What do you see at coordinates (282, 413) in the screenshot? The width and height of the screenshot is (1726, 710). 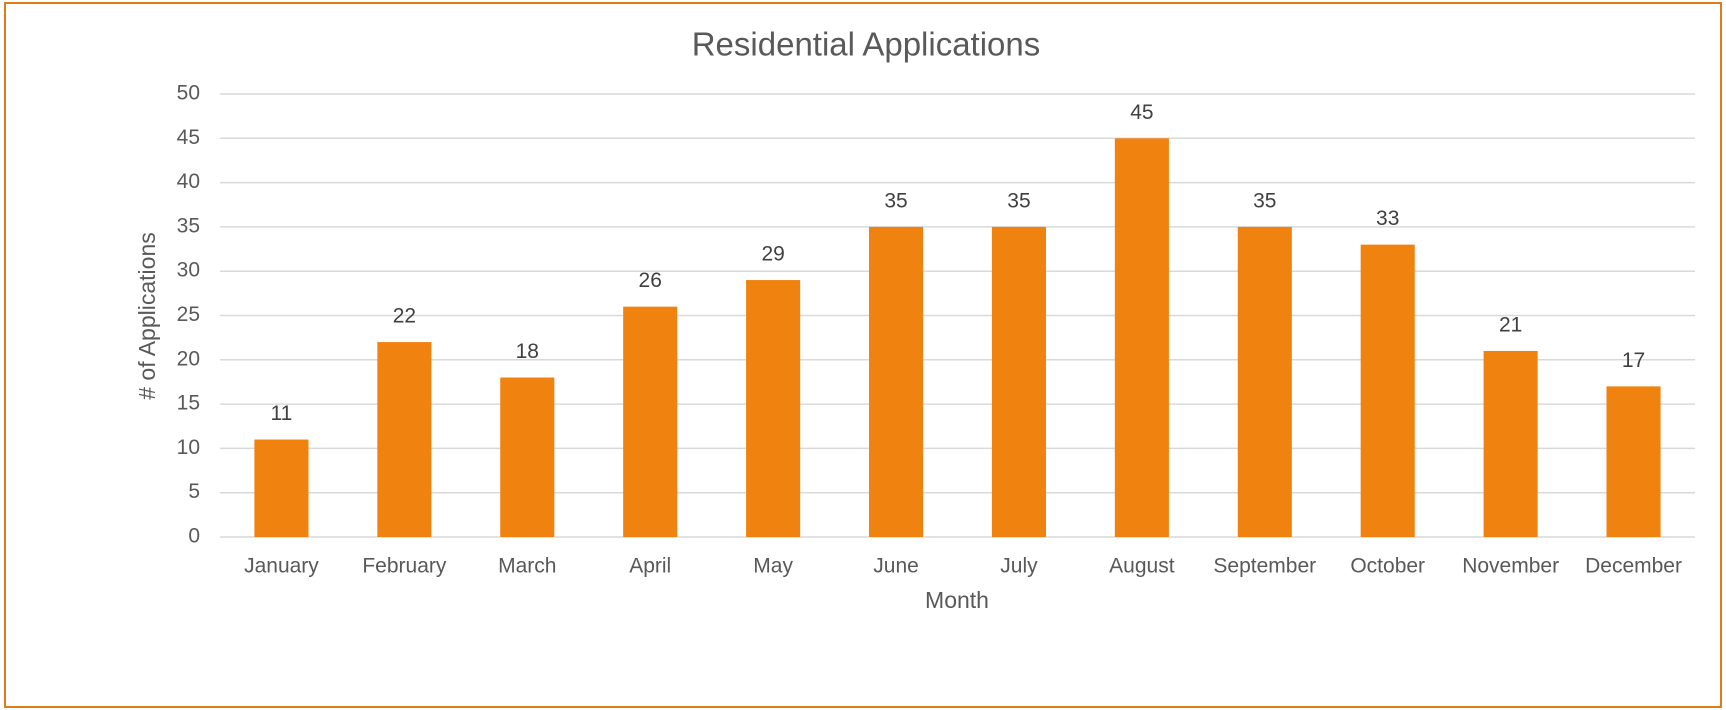 I see `data-label: 11` at bounding box center [282, 413].